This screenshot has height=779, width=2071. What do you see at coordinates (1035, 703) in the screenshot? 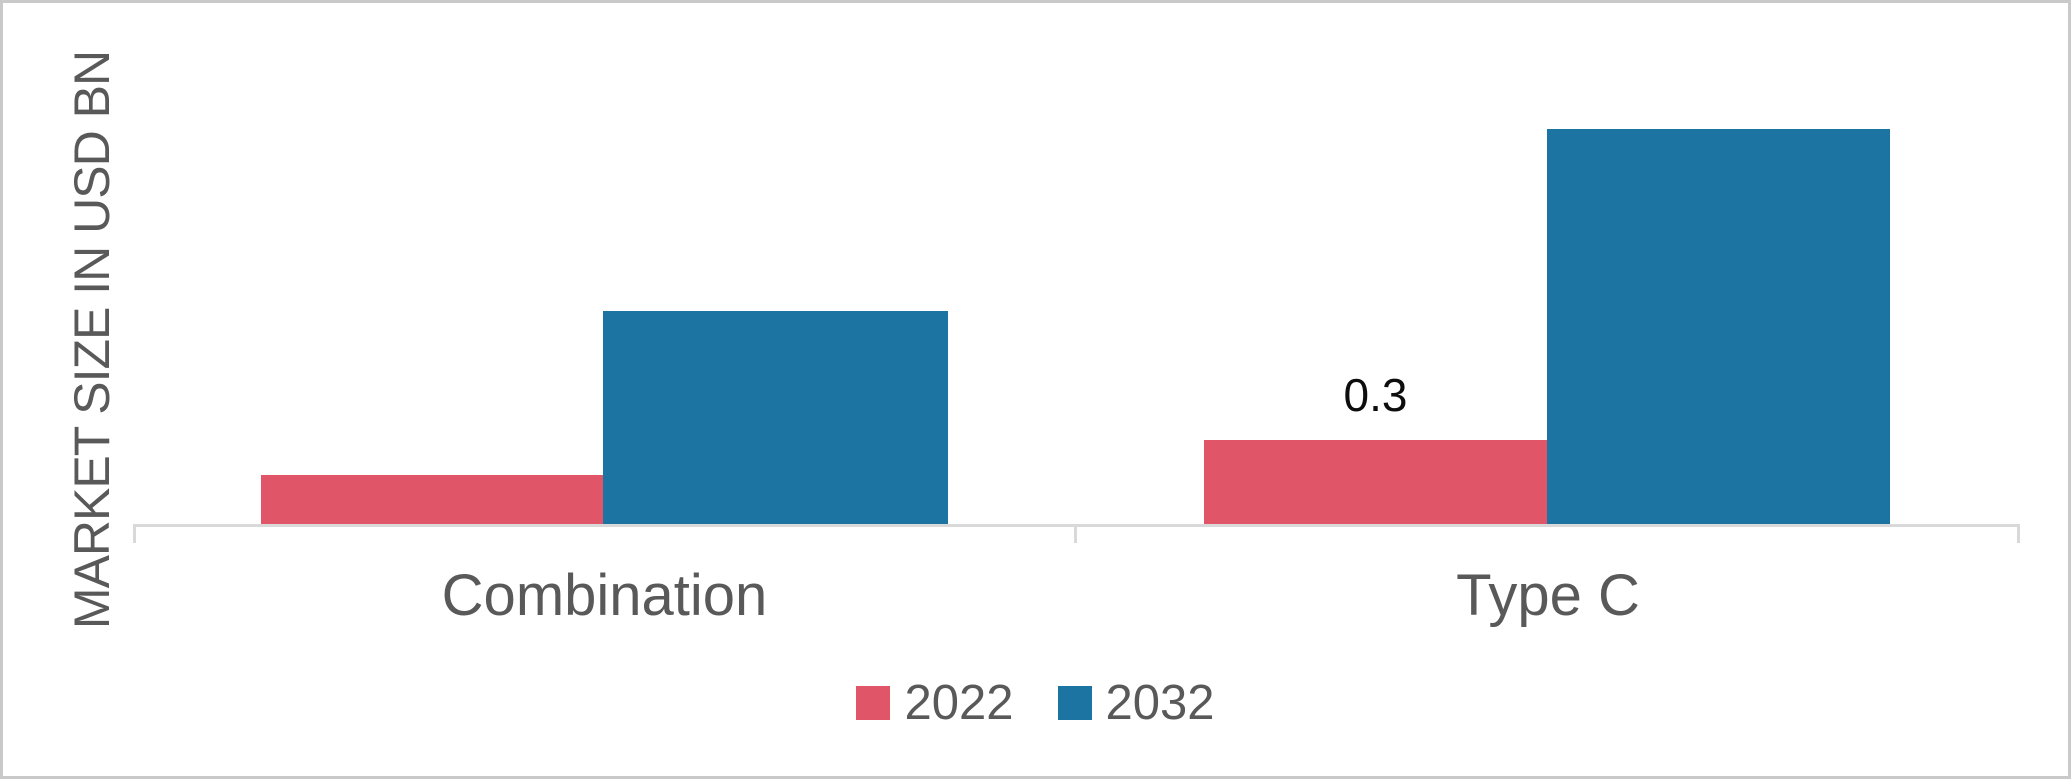
I see `legend: 2022 2032` at bounding box center [1035, 703].